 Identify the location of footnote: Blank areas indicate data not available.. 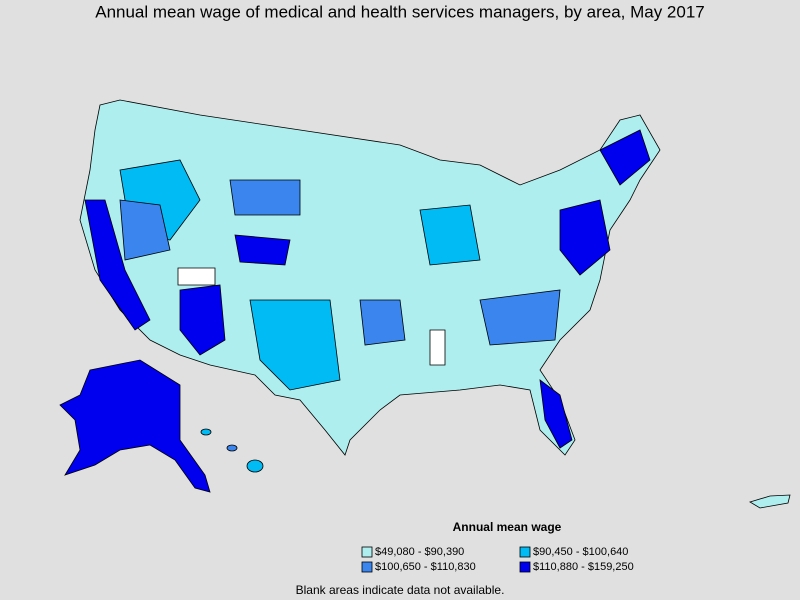
(400, 590).